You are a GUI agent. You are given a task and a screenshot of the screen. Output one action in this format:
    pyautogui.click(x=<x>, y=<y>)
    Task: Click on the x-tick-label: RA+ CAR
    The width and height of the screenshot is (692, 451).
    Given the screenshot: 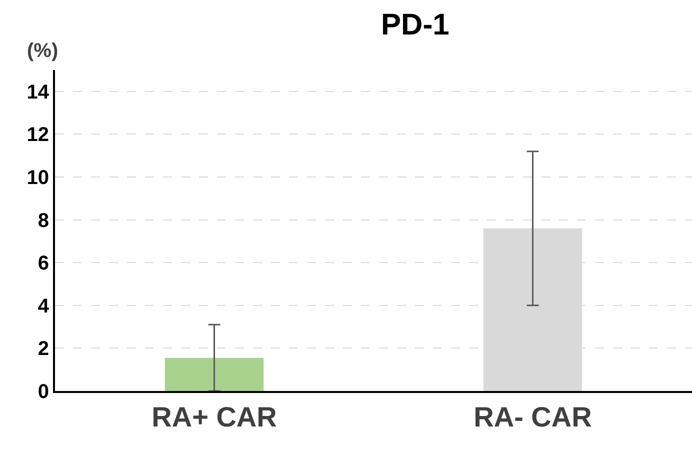 What is the action you would take?
    pyautogui.click(x=214, y=417)
    